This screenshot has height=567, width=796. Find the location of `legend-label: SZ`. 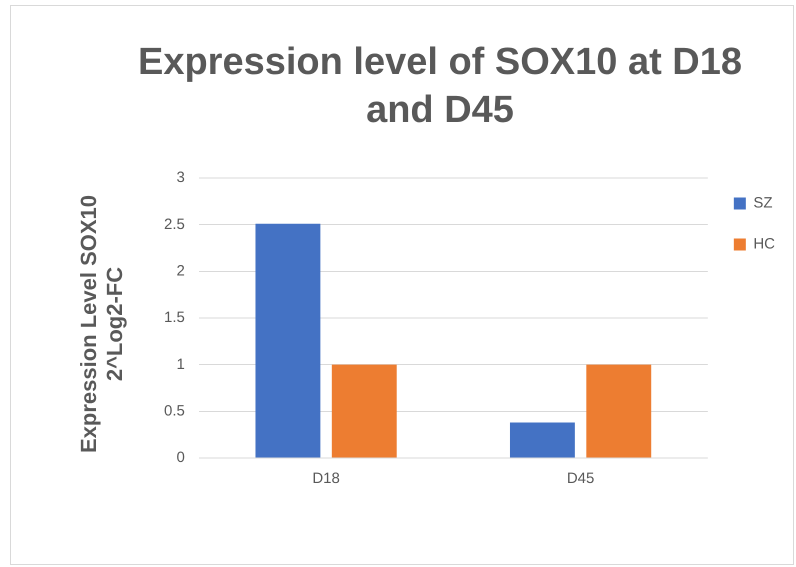

legend-label: SZ is located at coordinates (763, 203).